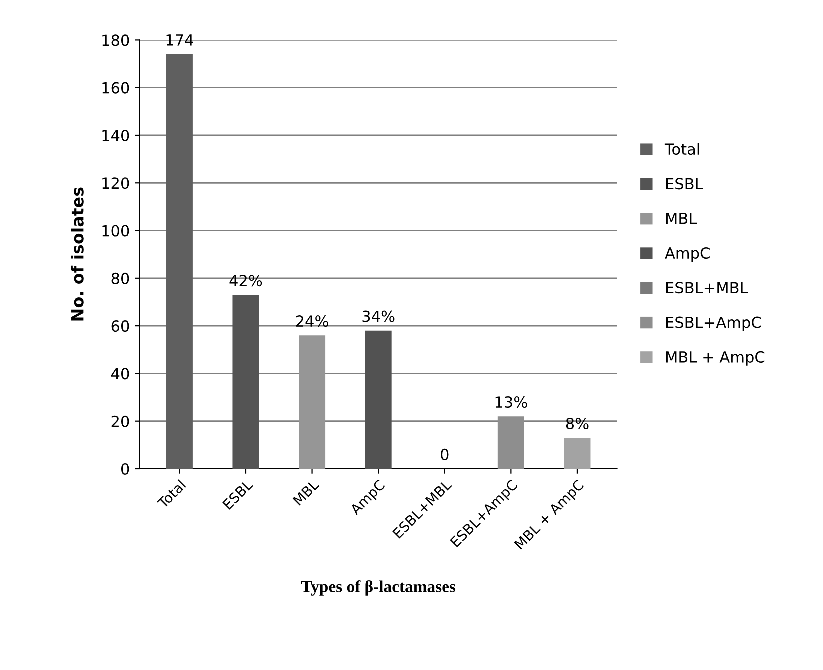 The height and width of the screenshot is (670, 823). I want to click on y-tick-label: 140, so click(116, 136).